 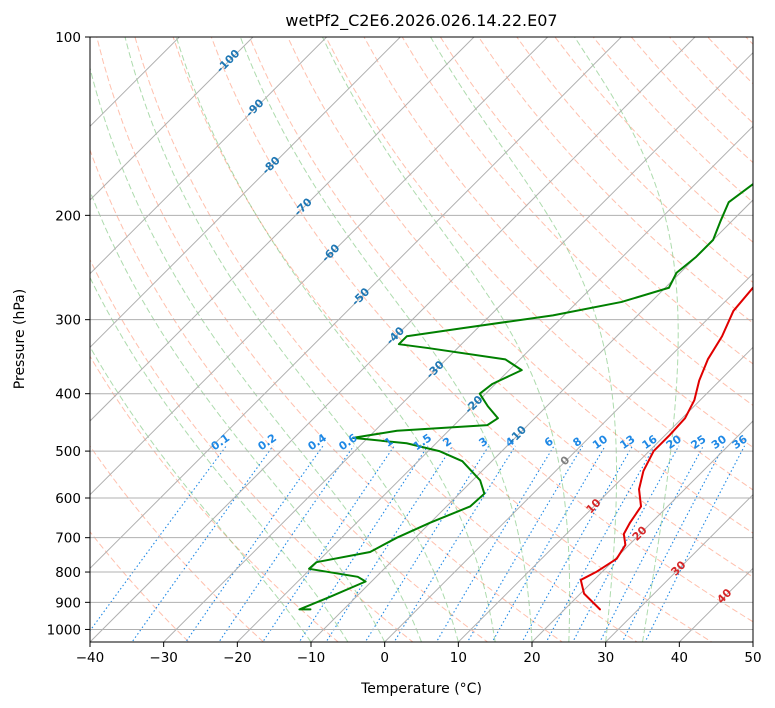 I want to click on x-tick-label-2: −20, so click(x=237, y=658).